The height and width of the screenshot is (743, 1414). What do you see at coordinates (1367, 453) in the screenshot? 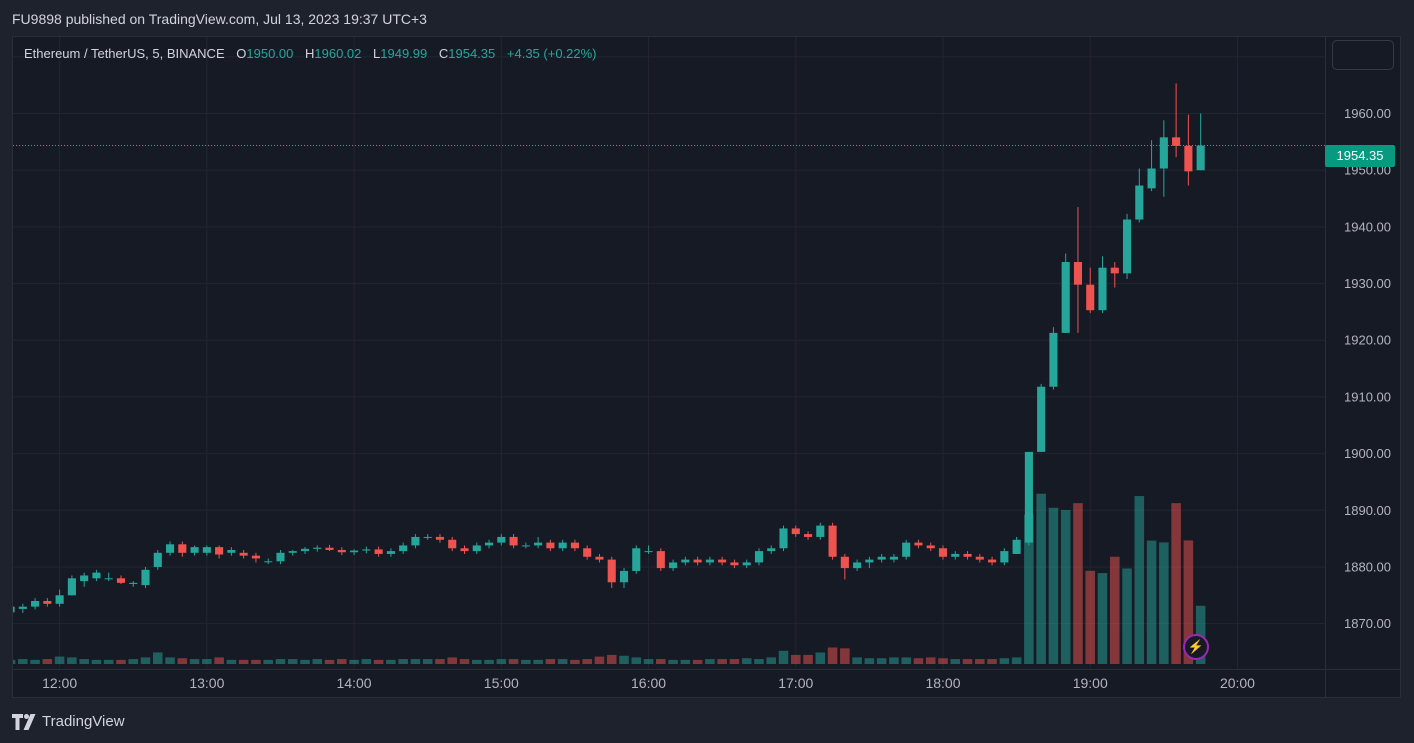
I see `y-tick-label: 1900.00` at bounding box center [1367, 453].